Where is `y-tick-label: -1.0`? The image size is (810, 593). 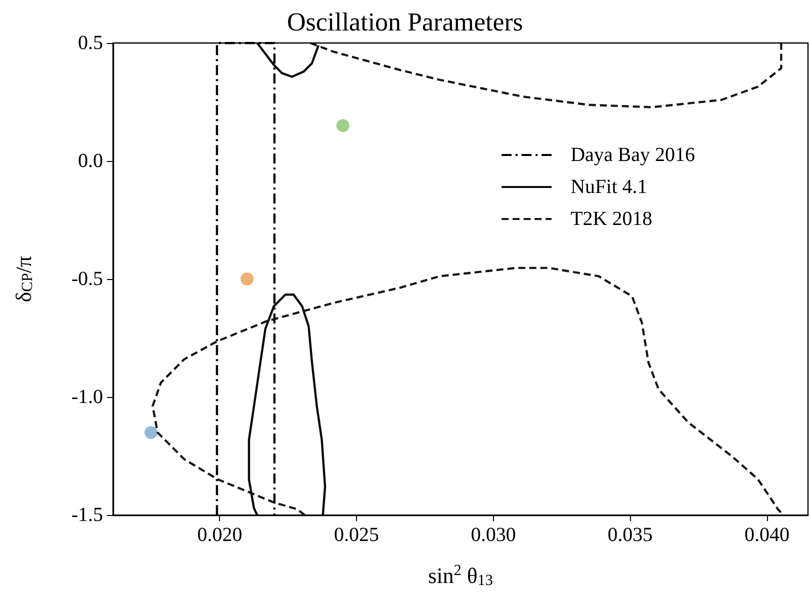 y-tick-label: -1.0 is located at coordinates (87, 397).